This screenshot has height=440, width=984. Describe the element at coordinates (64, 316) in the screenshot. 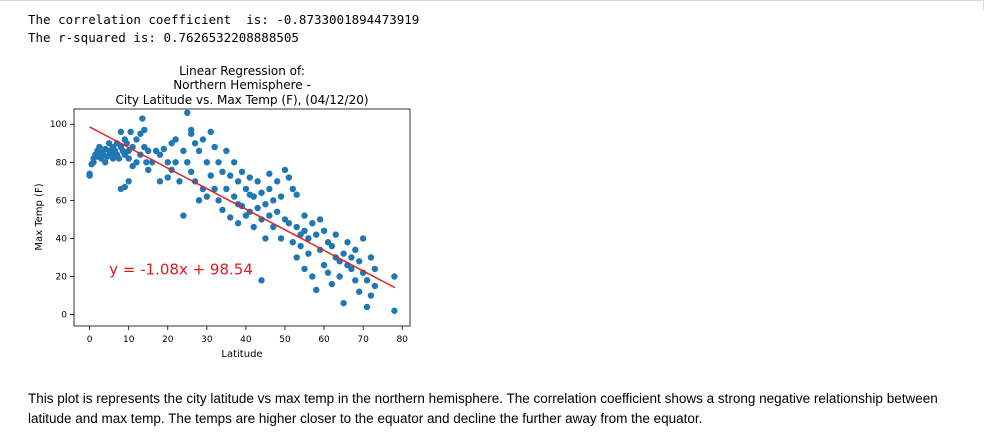

I see `y-tick-label: 0` at that location.